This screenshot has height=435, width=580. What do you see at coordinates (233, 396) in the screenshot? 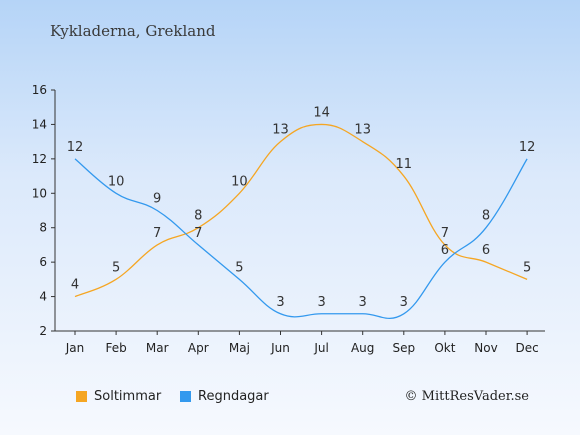
I see `legend-label-regndagar: Regndagar` at bounding box center [233, 396].